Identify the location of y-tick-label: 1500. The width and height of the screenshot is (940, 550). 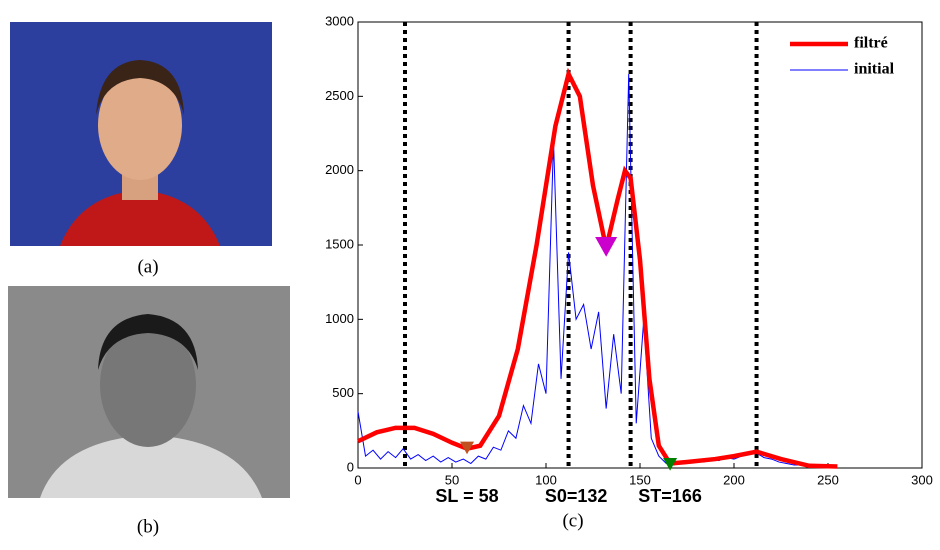
(339, 243).